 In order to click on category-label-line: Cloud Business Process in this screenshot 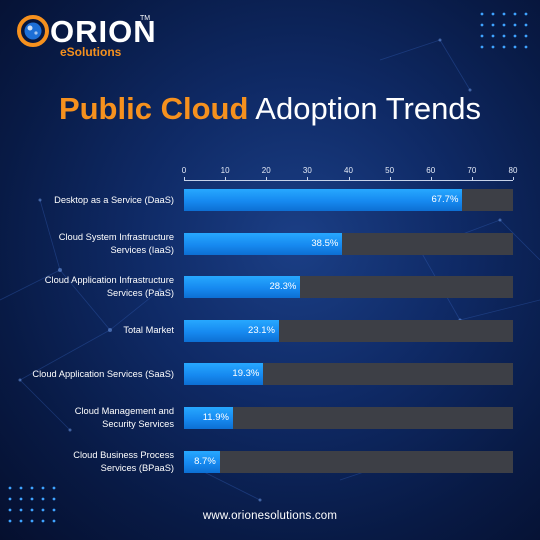, I will do `click(123, 454)`.